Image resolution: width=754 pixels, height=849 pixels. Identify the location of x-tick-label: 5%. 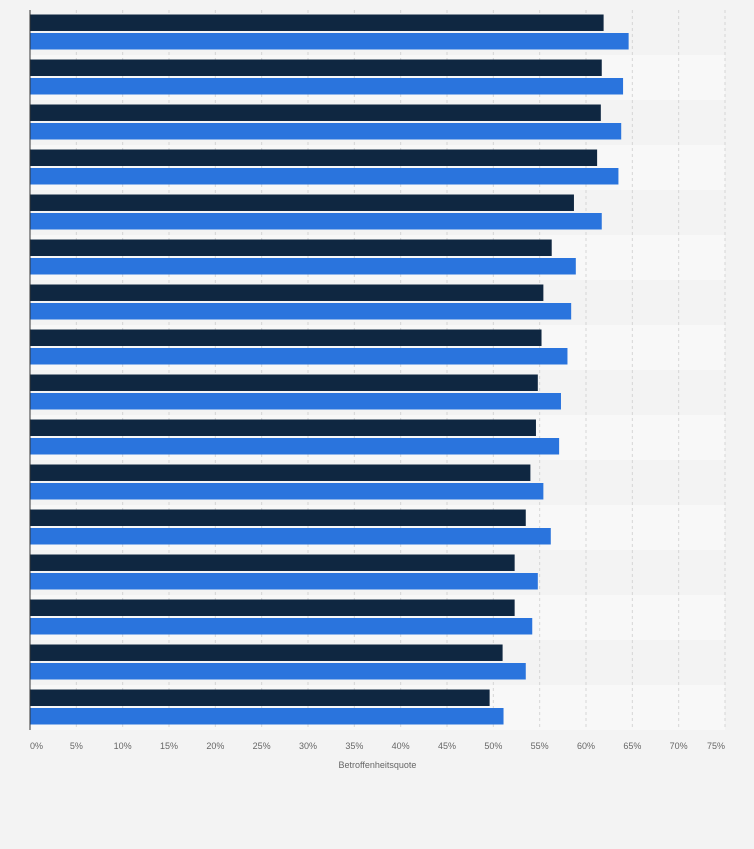
(76, 746).